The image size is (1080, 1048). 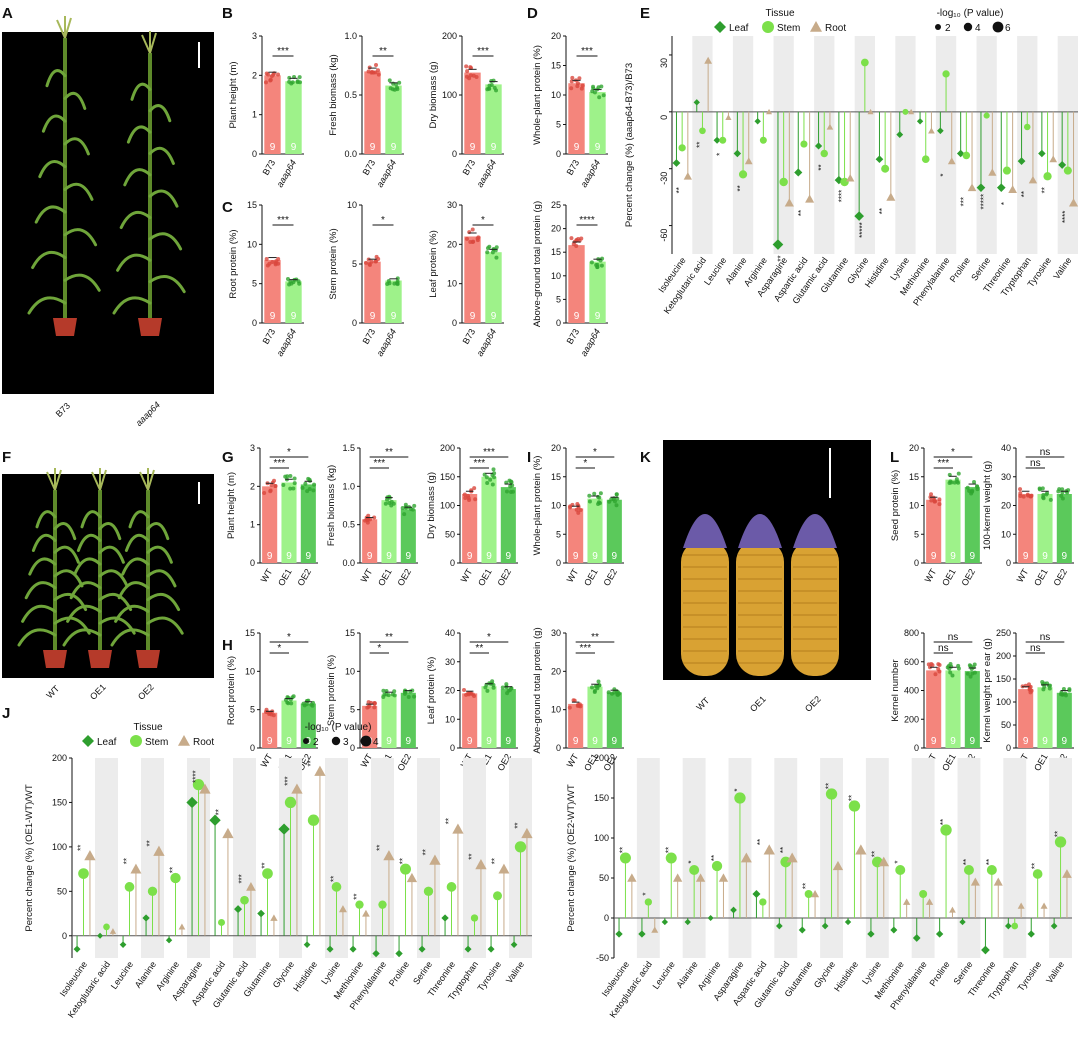 I want to click on plant-F-WT, so click(x=54, y=568).